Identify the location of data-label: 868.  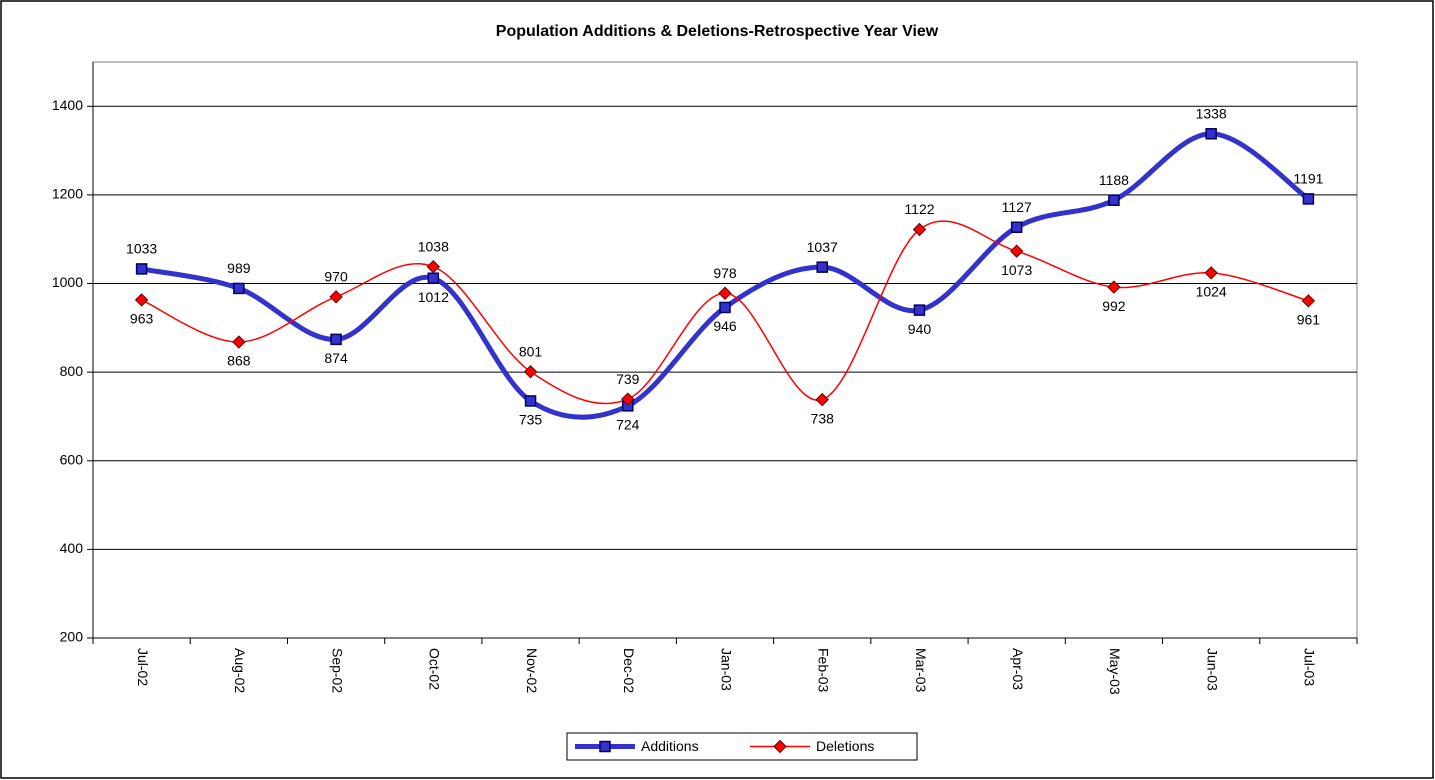
(239, 361).